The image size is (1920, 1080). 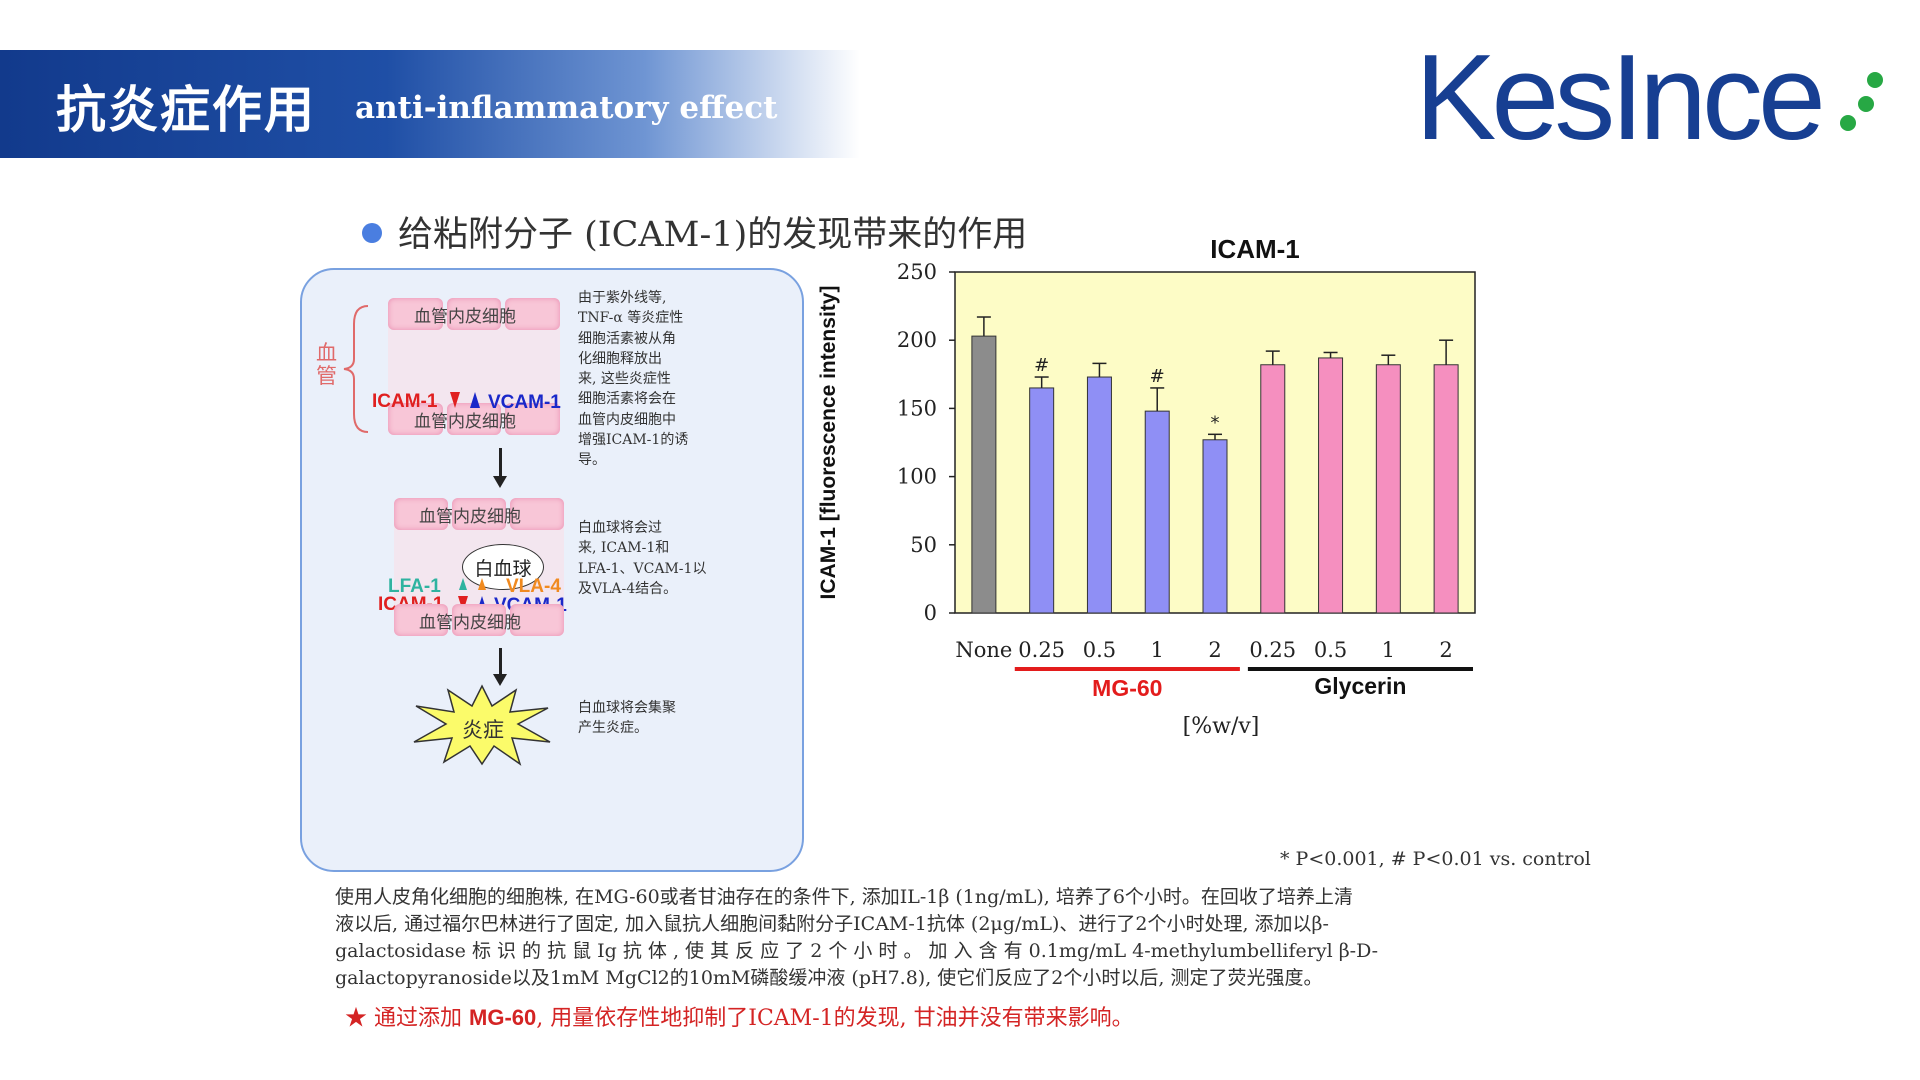 What do you see at coordinates (418, 1018) in the screenshot?
I see `conclusion-text: 通过添加` at bounding box center [418, 1018].